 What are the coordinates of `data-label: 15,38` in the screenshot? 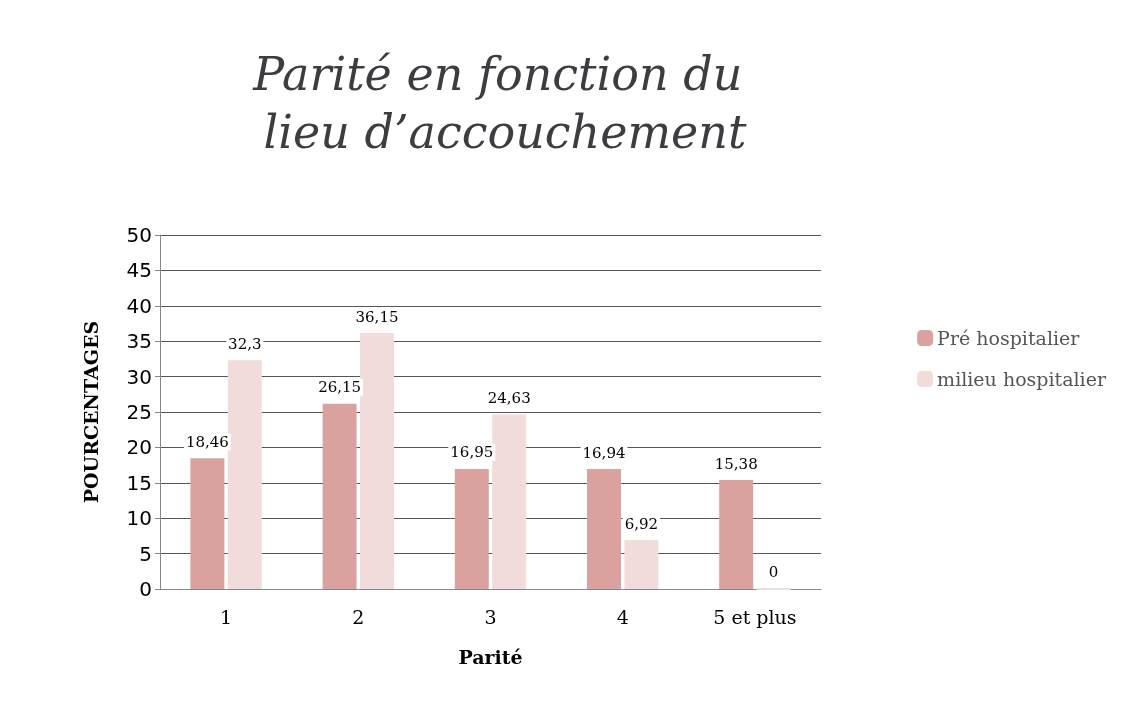 It's located at (736, 463).